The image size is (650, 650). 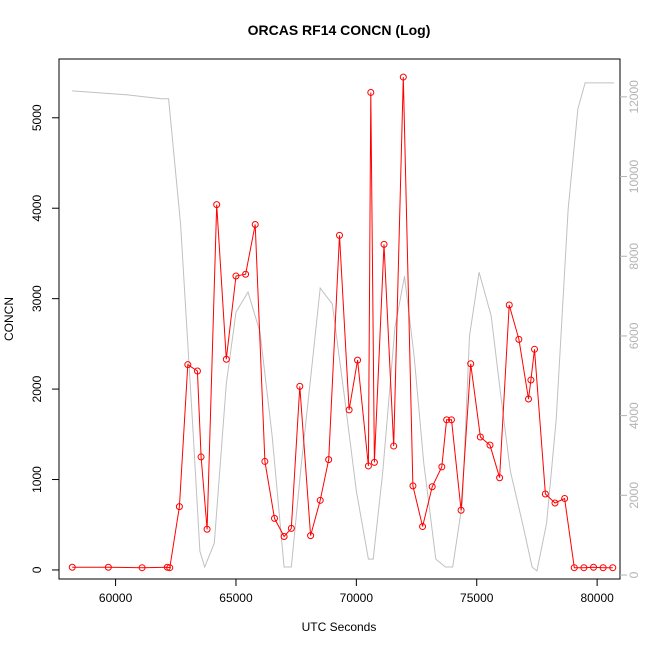 What do you see at coordinates (634, 335) in the screenshot?
I see `y2-tick-label: 6000` at bounding box center [634, 335].